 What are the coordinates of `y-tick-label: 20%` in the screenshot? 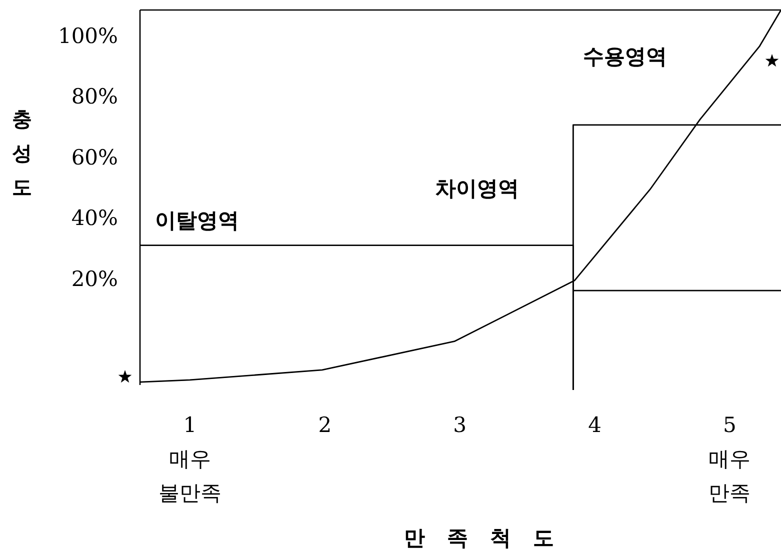 It's located at (94, 279).